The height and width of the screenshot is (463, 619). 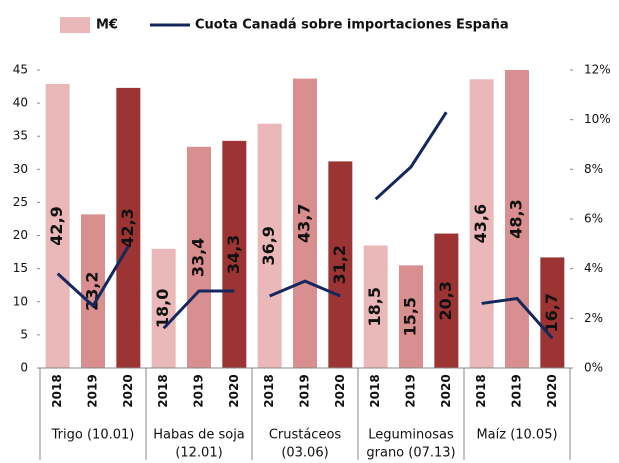 What do you see at coordinates (411, 435) in the screenshot?
I see `group-label: Leguminosas` at bounding box center [411, 435].